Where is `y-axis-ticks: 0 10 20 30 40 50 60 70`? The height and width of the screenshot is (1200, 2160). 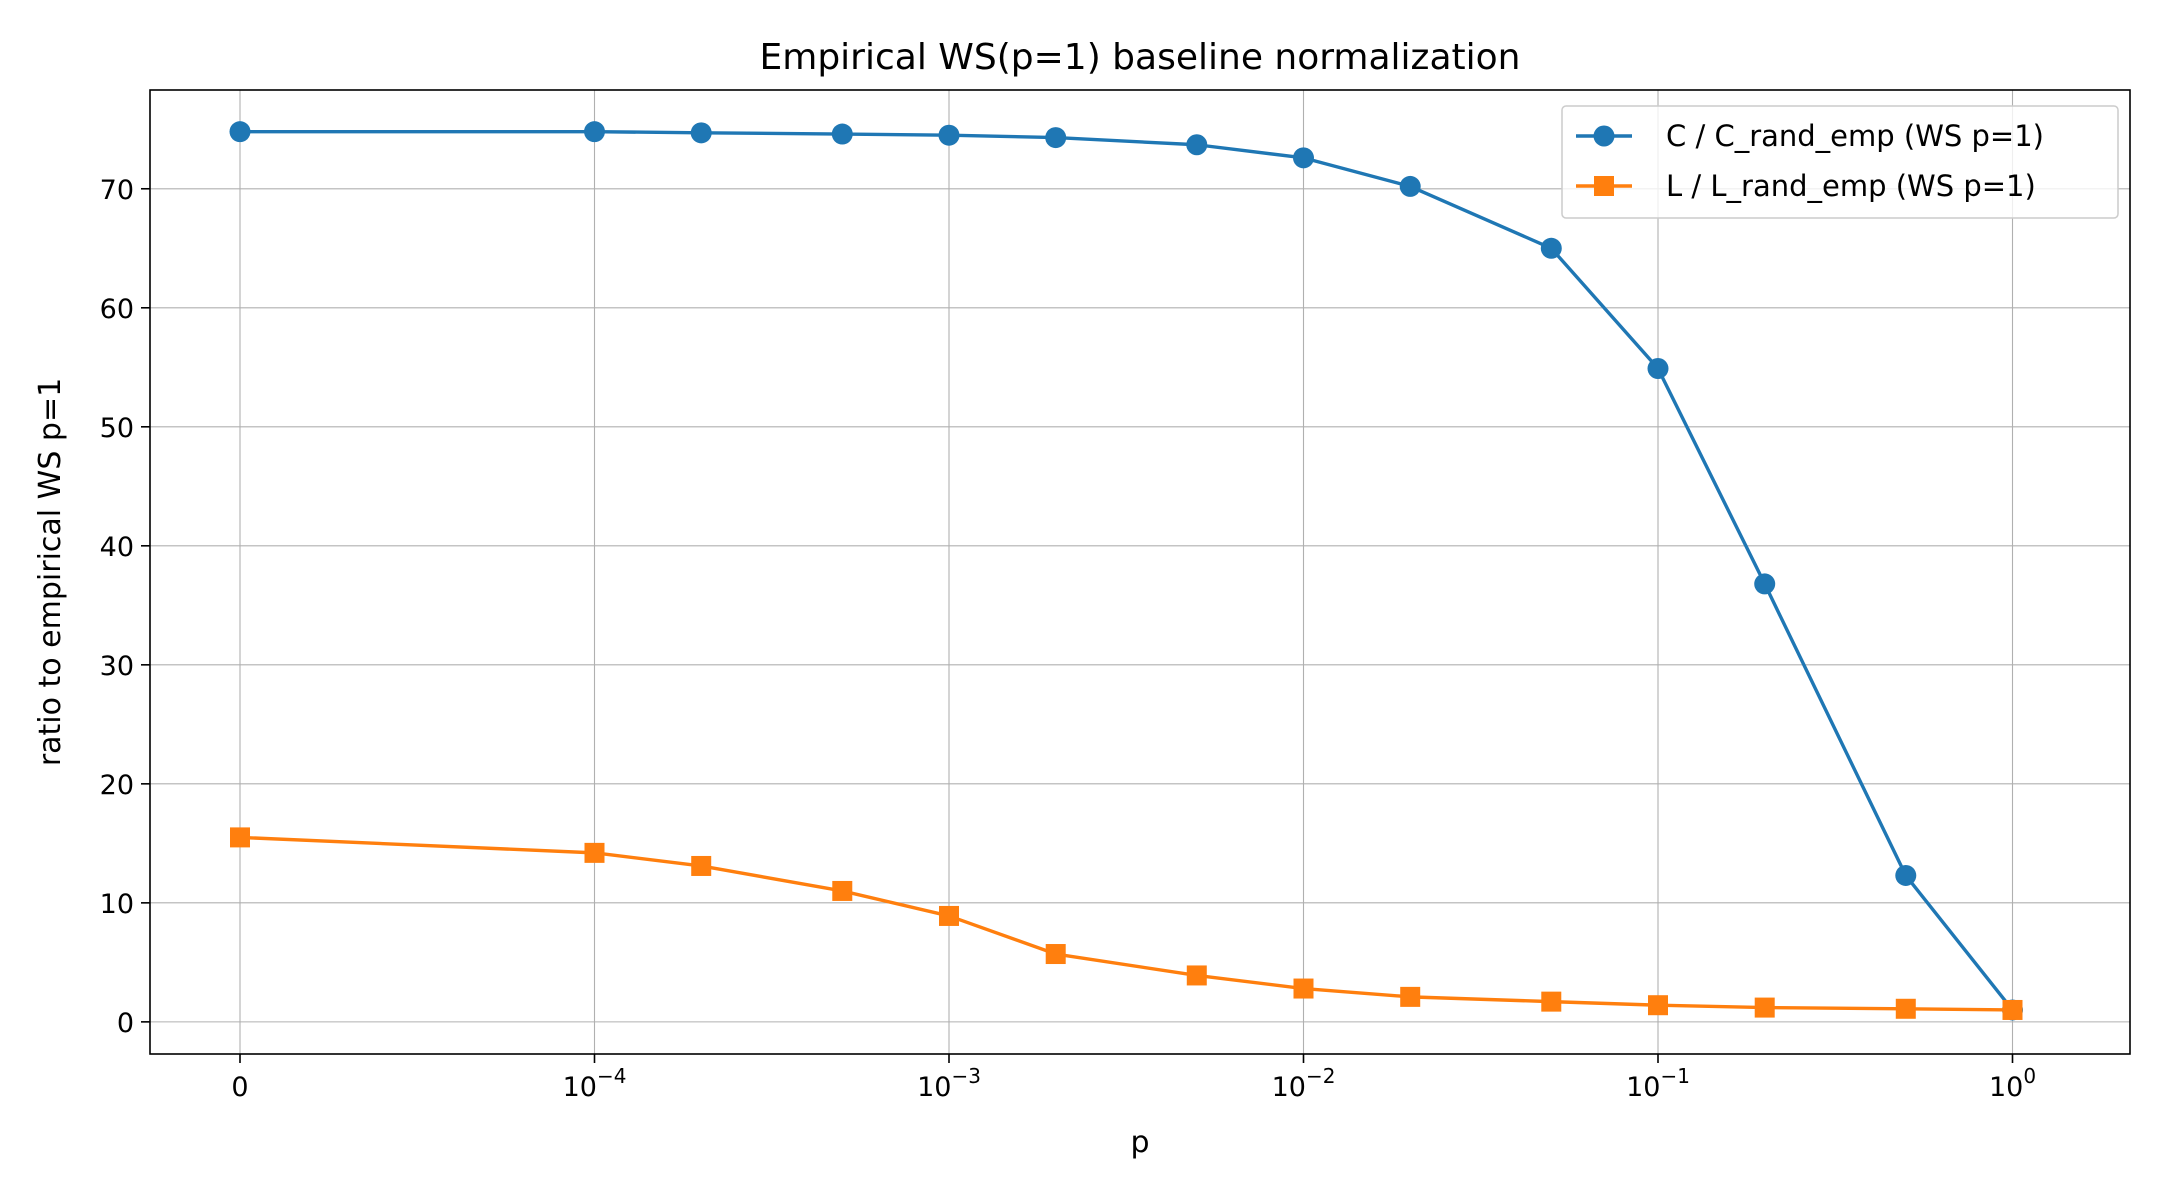 y-axis-ticks: 0 10 20 30 40 50 60 70 is located at coordinates (125, 607).